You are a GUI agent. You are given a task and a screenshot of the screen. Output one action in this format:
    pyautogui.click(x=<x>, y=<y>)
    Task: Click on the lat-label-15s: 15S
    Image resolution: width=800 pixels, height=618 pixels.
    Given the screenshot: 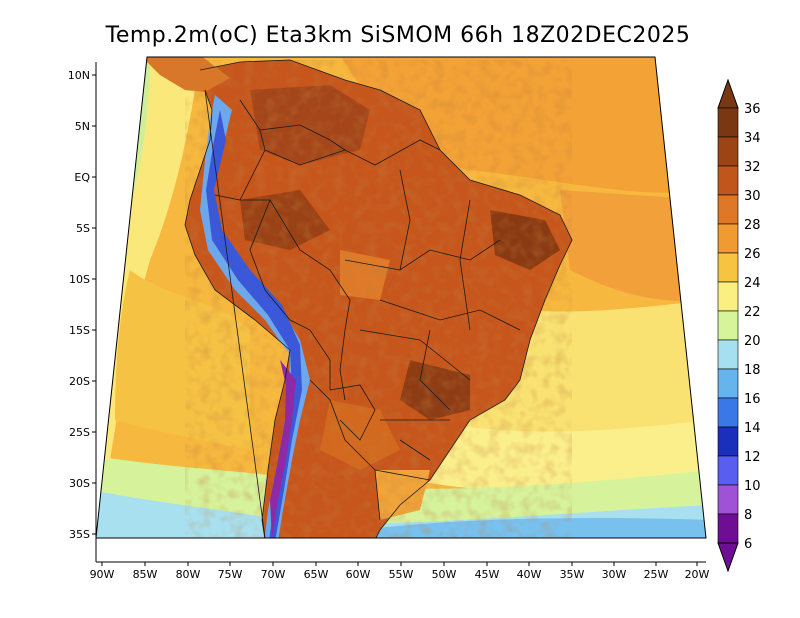 What is the action you would take?
    pyautogui.click(x=79, y=330)
    